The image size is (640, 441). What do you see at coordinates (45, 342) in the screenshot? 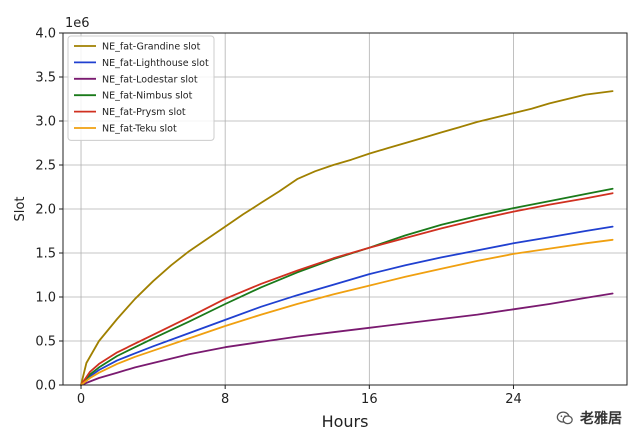
I see `y-tick-label: 0.5` at bounding box center [45, 342].